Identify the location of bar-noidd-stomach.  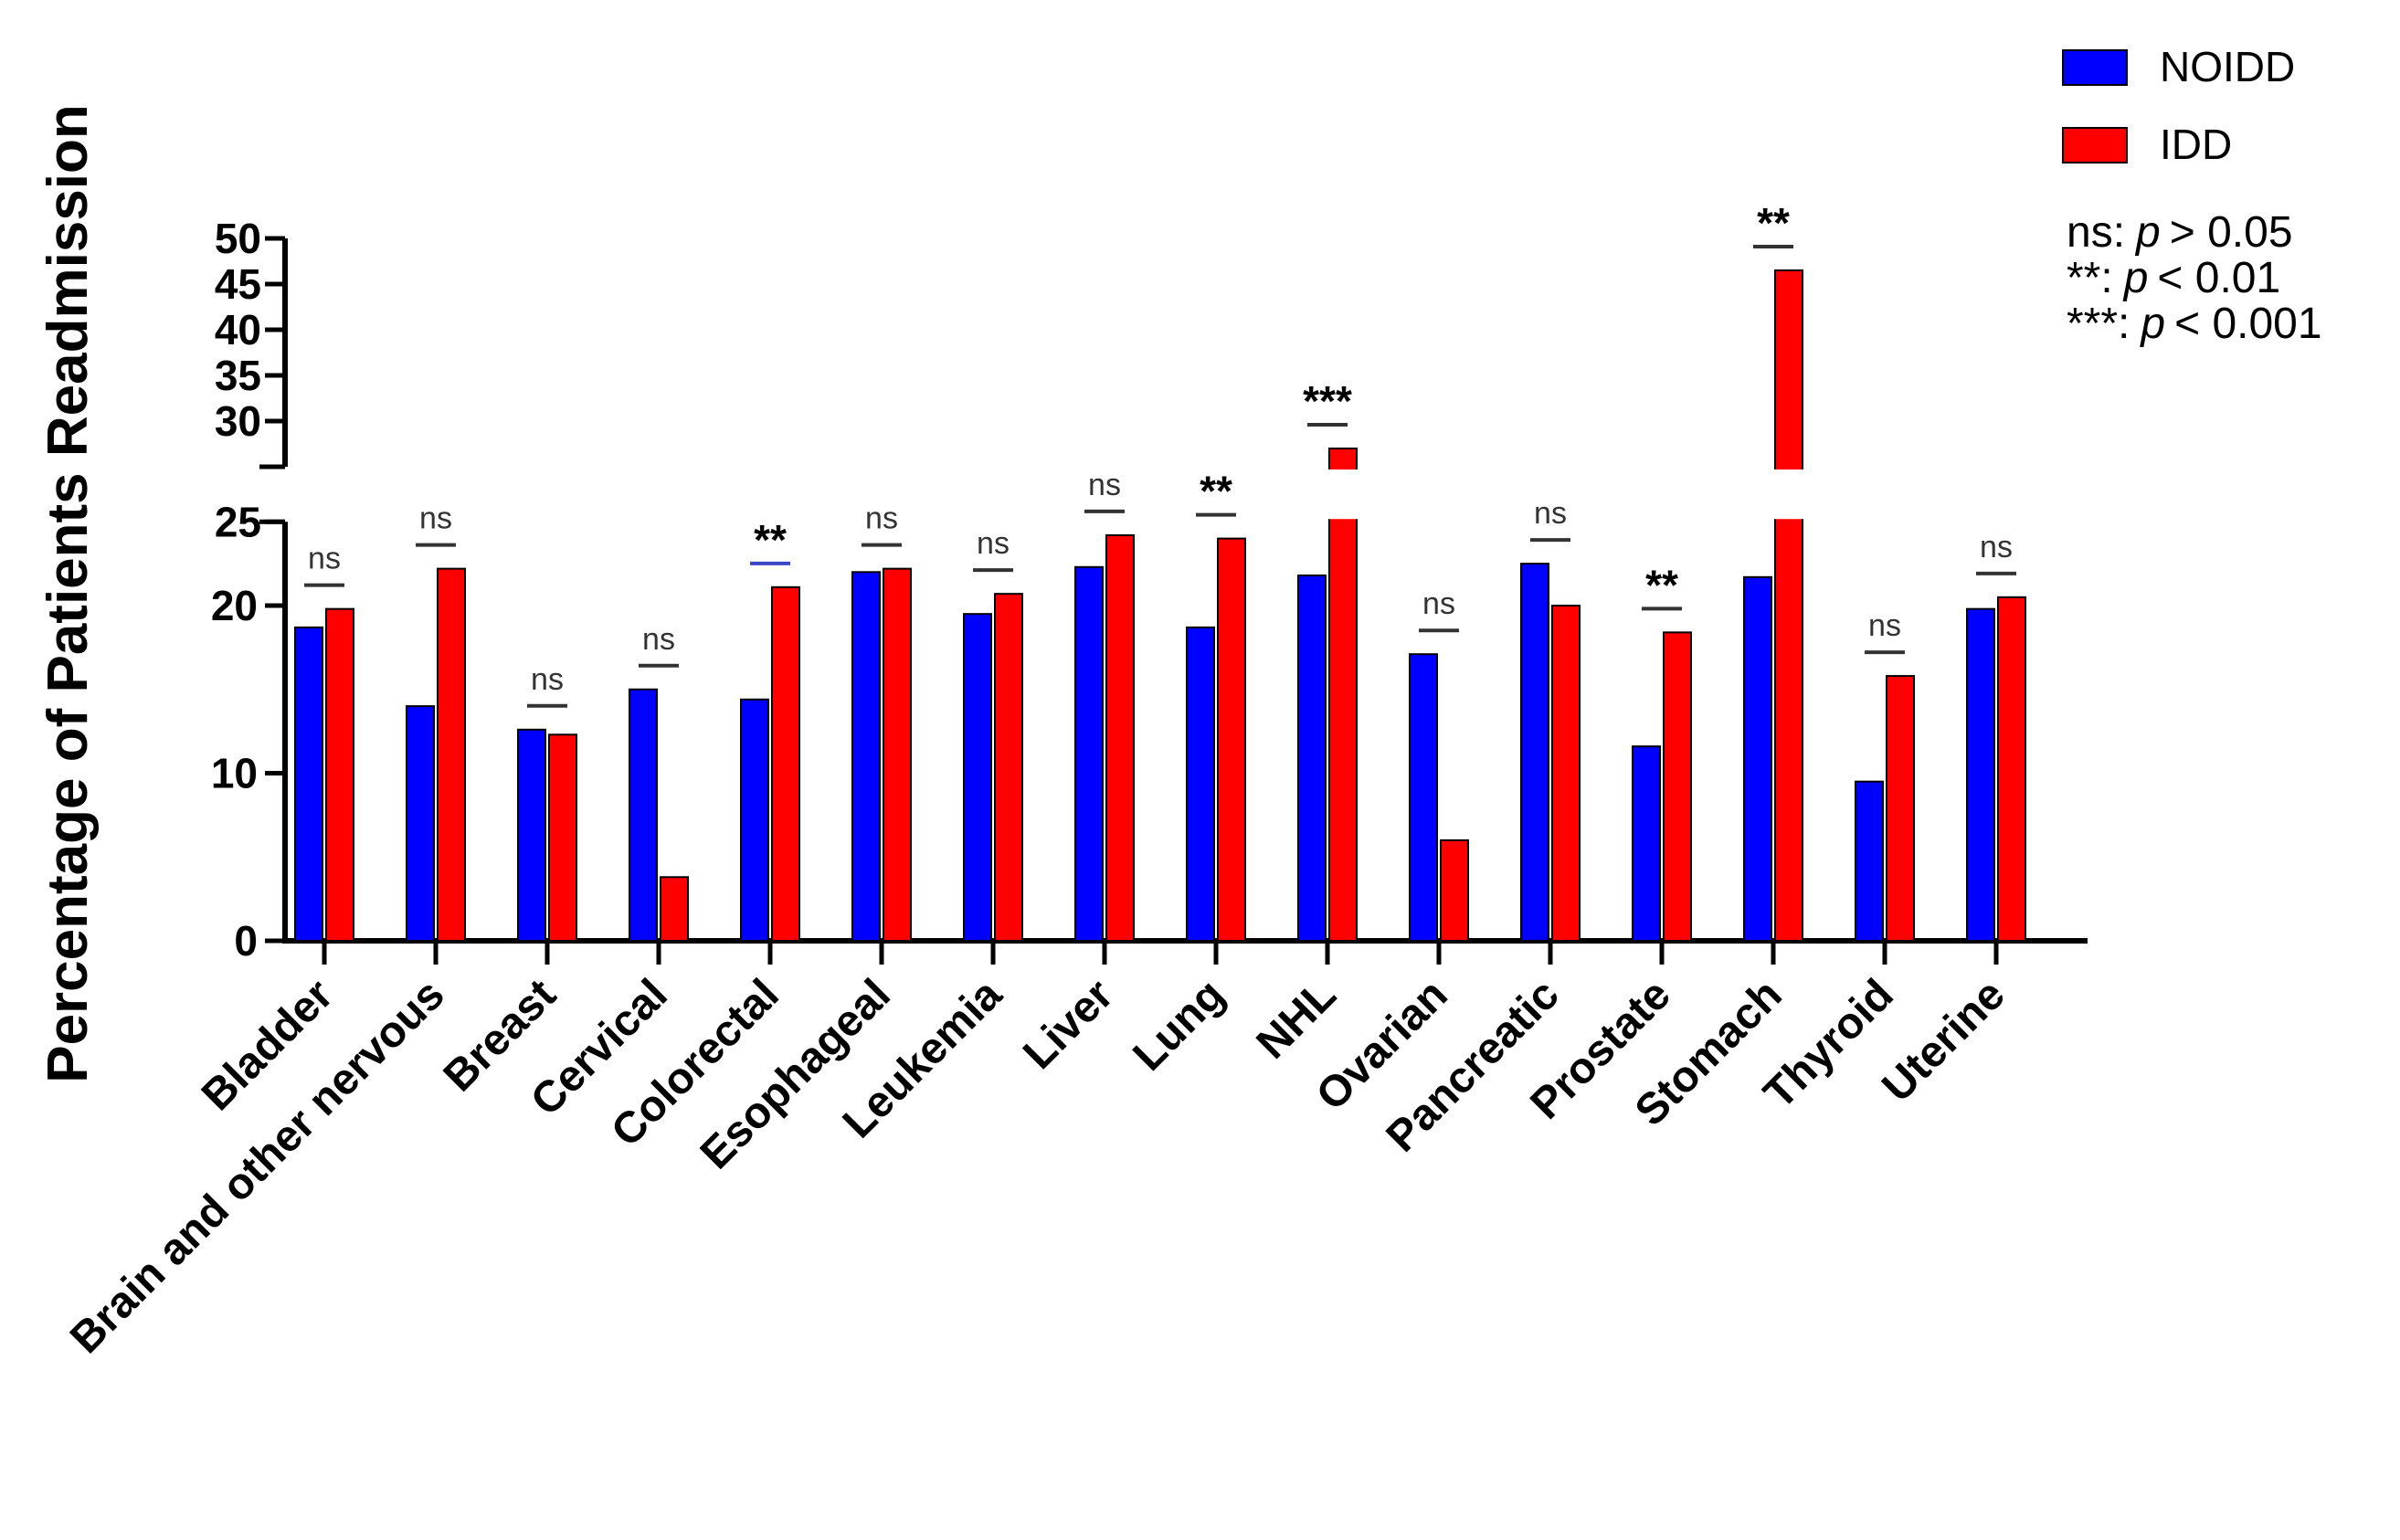
(1757, 759).